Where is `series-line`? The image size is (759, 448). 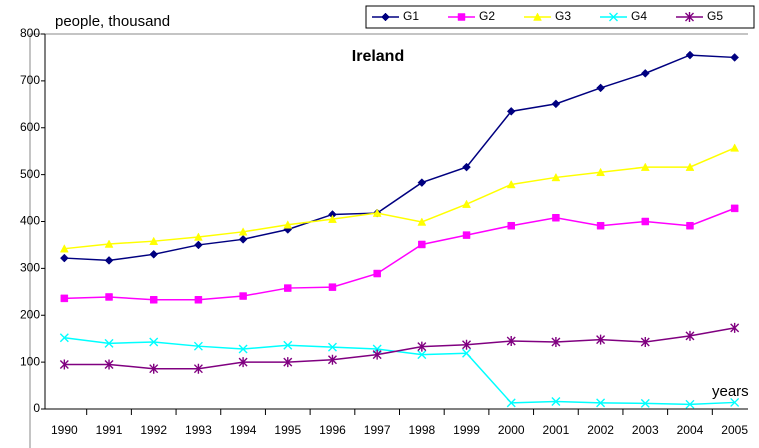
series-line is located at coordinates (399, 348).